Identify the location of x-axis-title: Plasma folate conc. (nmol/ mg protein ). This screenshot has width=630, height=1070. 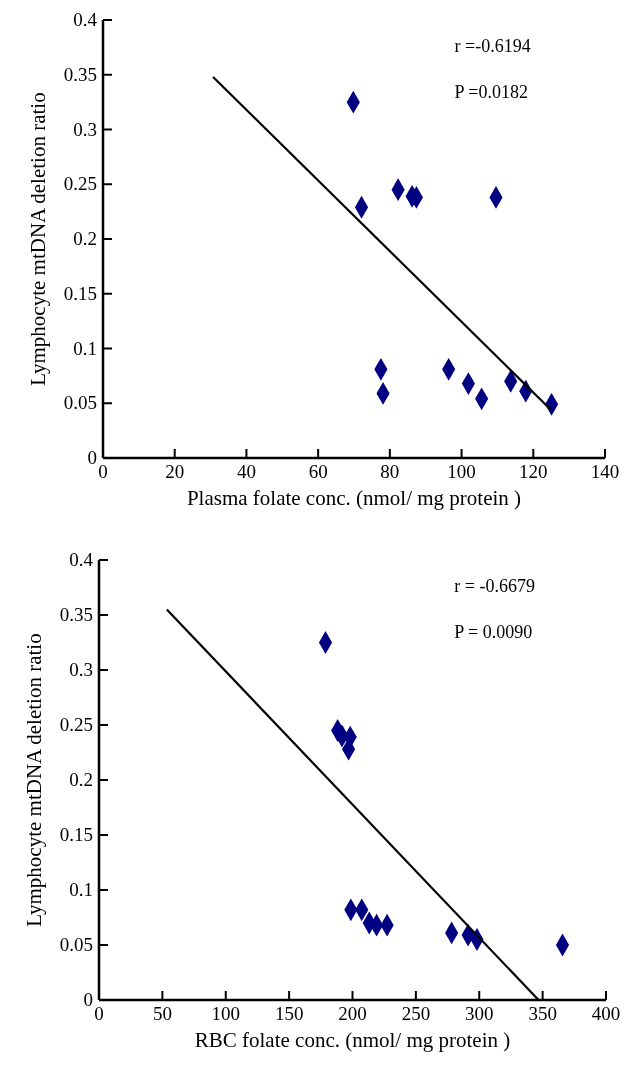
(354, 498).